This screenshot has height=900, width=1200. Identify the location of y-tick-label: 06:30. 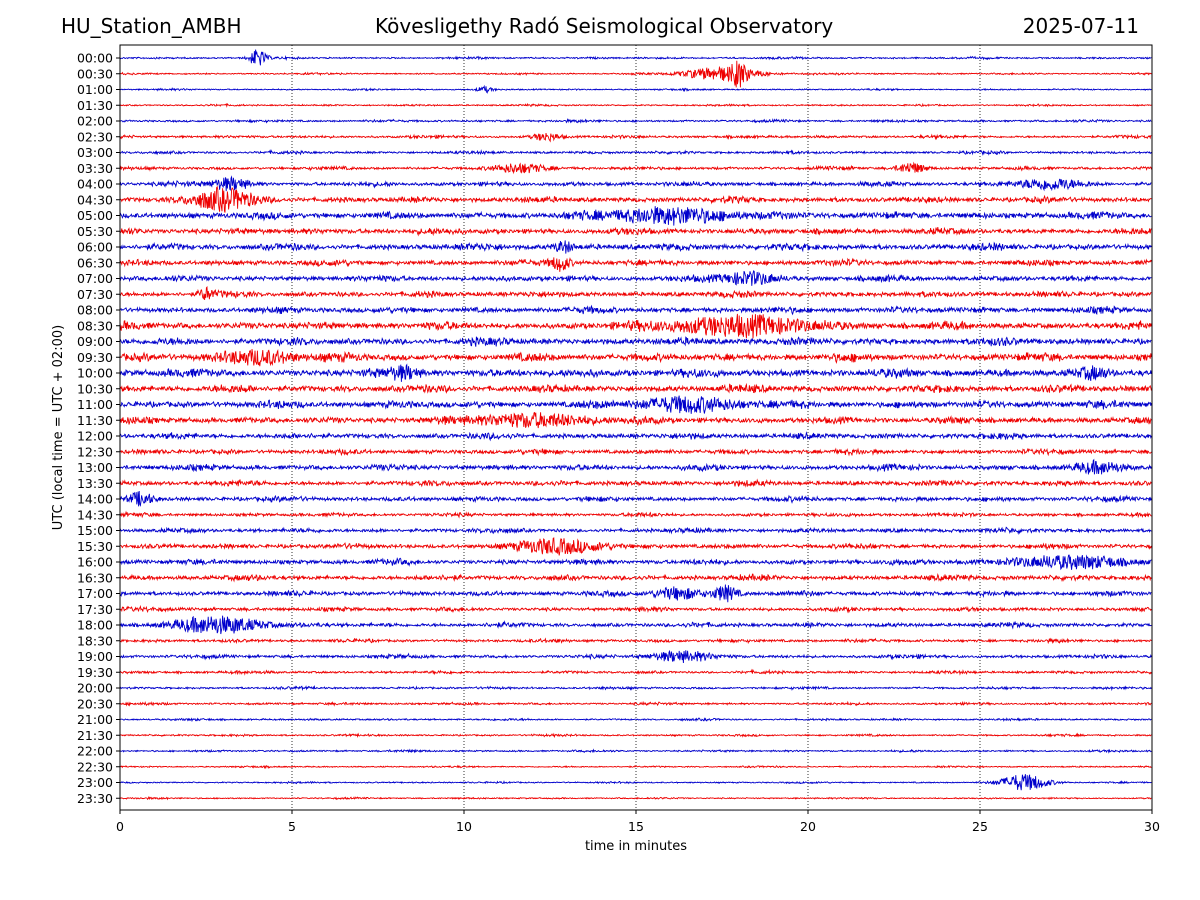
(95, 262).